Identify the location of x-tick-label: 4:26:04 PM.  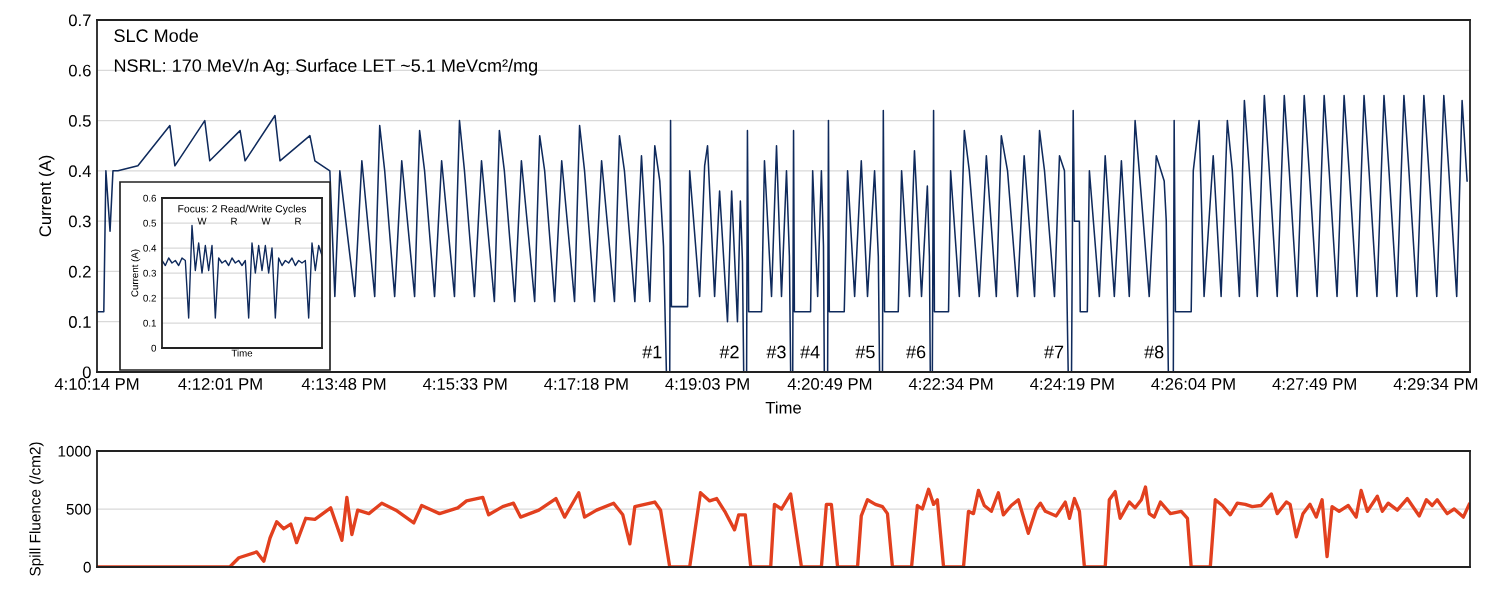
(1193, 384).